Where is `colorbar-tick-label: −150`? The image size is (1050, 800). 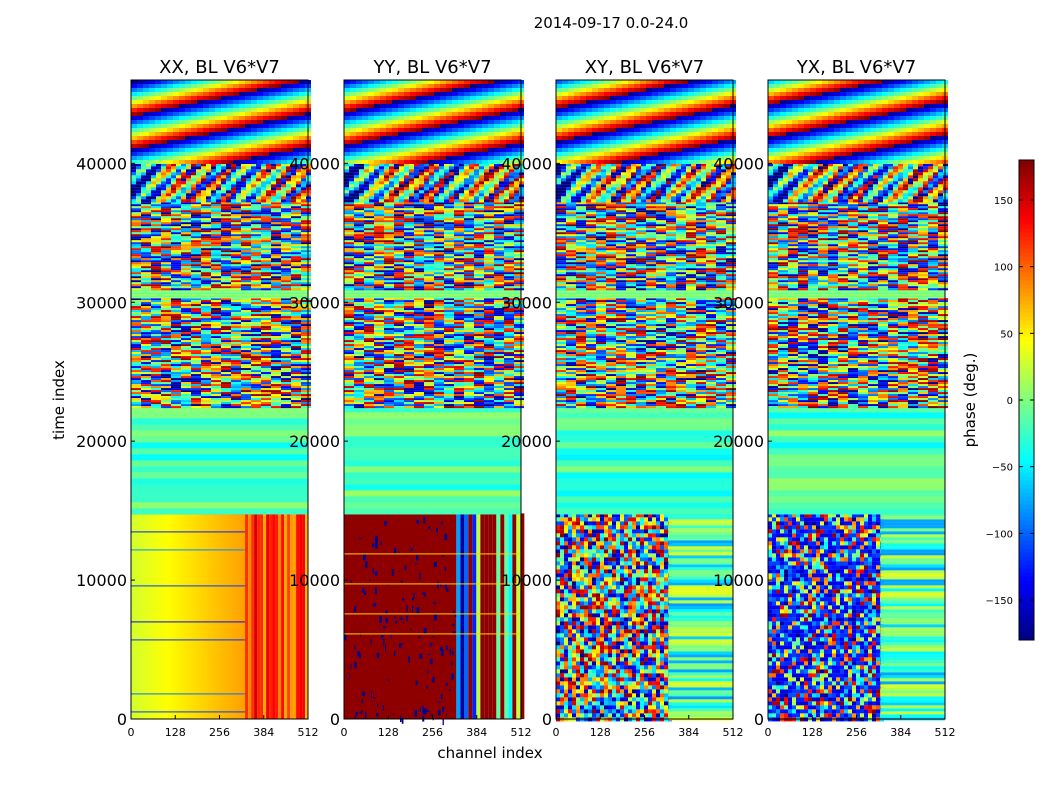
colorbar-tick-label: −150 is located at coordinates (999, 601).